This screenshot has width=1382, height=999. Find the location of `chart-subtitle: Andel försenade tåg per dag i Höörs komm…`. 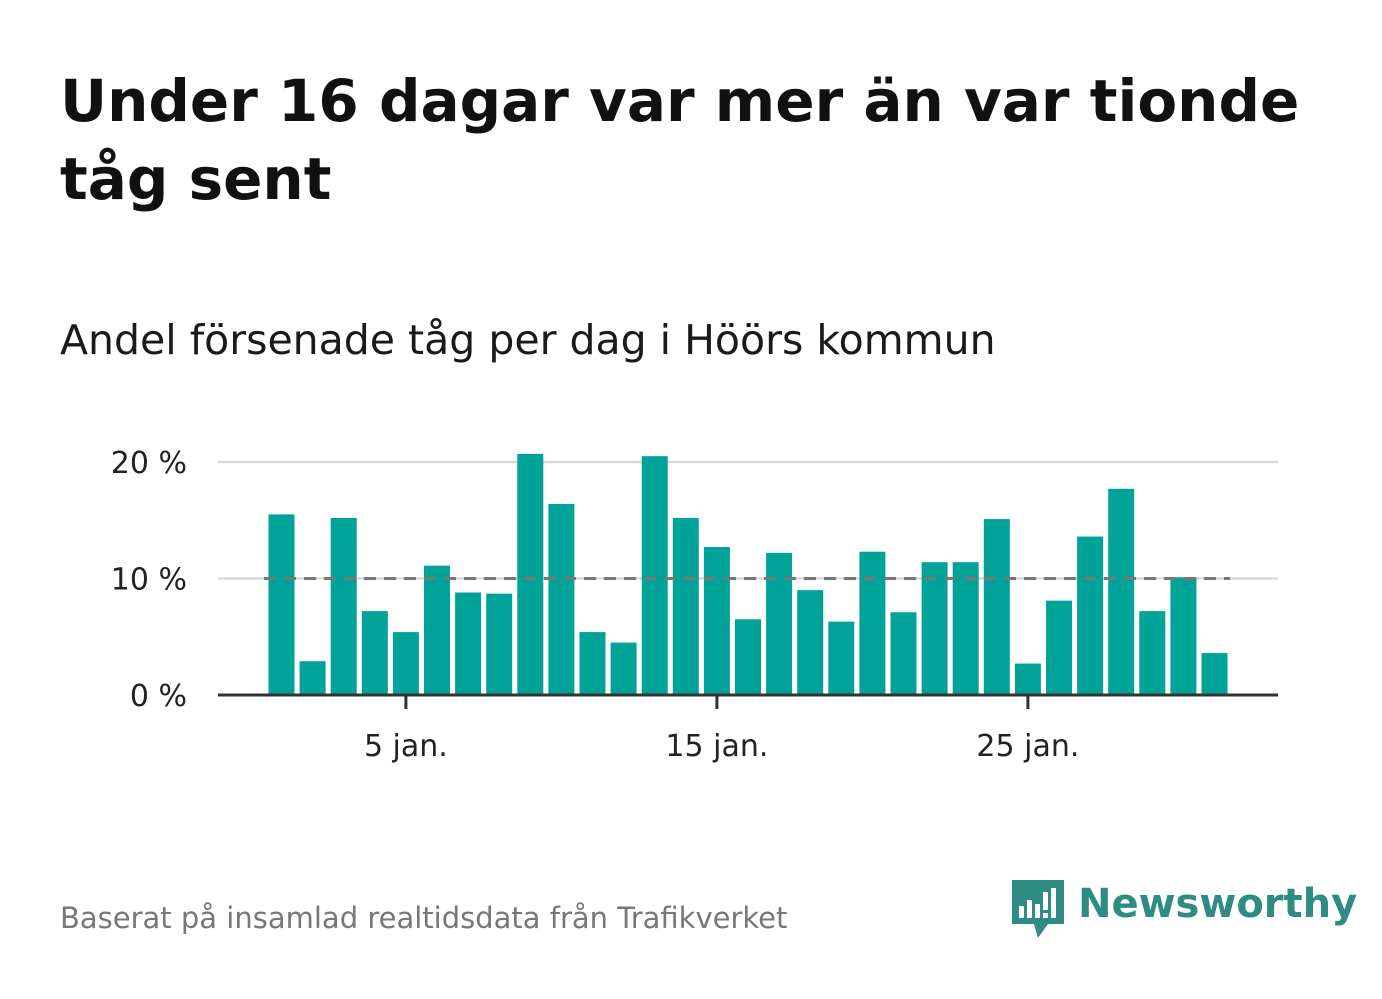

chart-subtitle: Andel försenade tåg per dag i Höörs komm… is located at coordinates (528, 340).